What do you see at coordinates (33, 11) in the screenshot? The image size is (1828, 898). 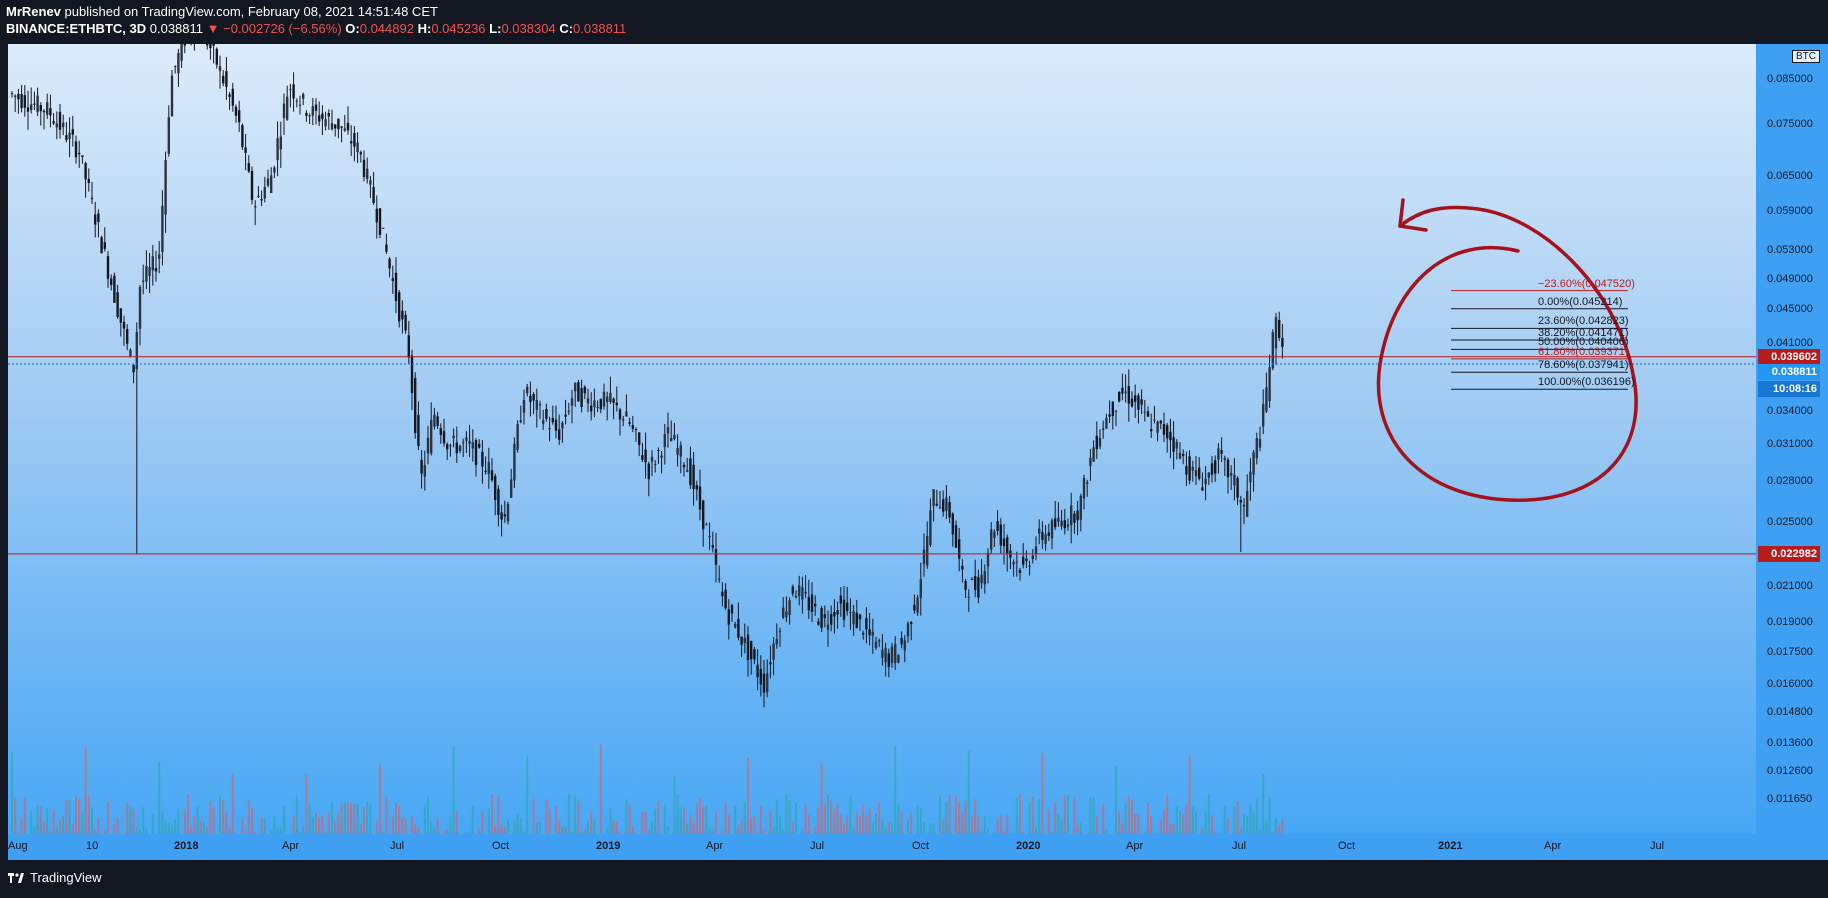 I see `author-name: MrRenev` at bounding box center [33, 11].